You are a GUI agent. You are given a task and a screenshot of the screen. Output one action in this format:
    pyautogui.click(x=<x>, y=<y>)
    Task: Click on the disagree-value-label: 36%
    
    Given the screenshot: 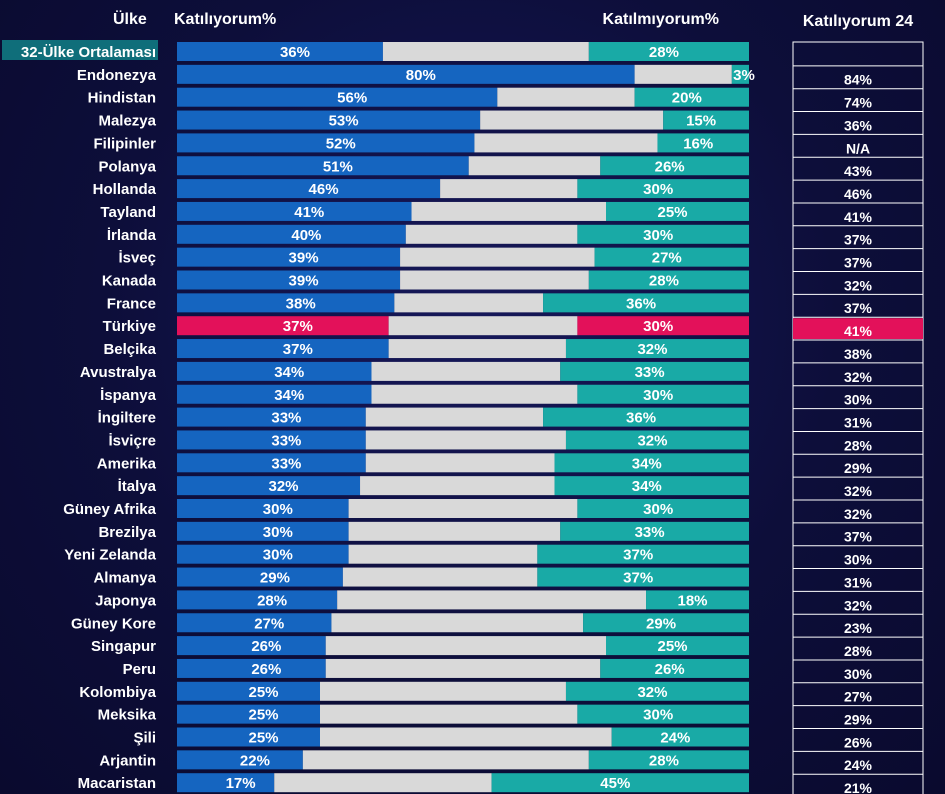 What is the action you would take?
    pyautogui.click(x=641, y=303)
    